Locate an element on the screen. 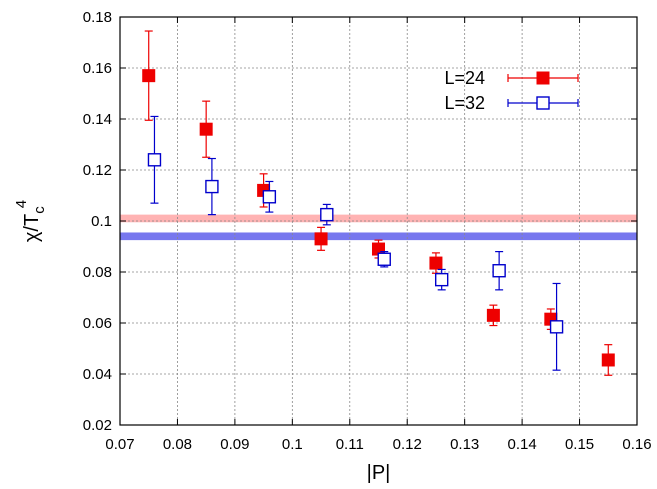  svg-text: χ/Tc4 is located at coordinates (30, 221).